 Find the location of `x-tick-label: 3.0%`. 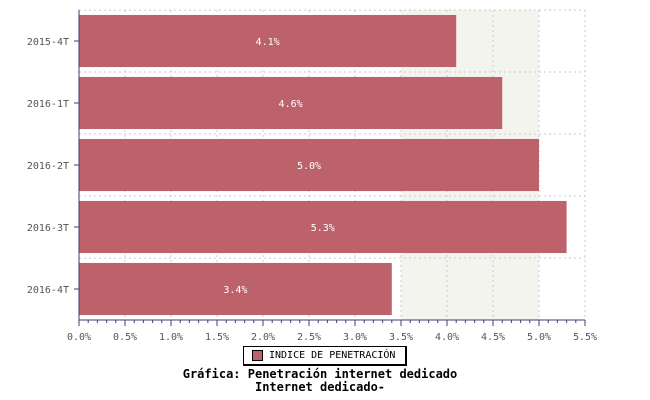

x-tick-label: 3.0% is located at coordinates (355, 337).